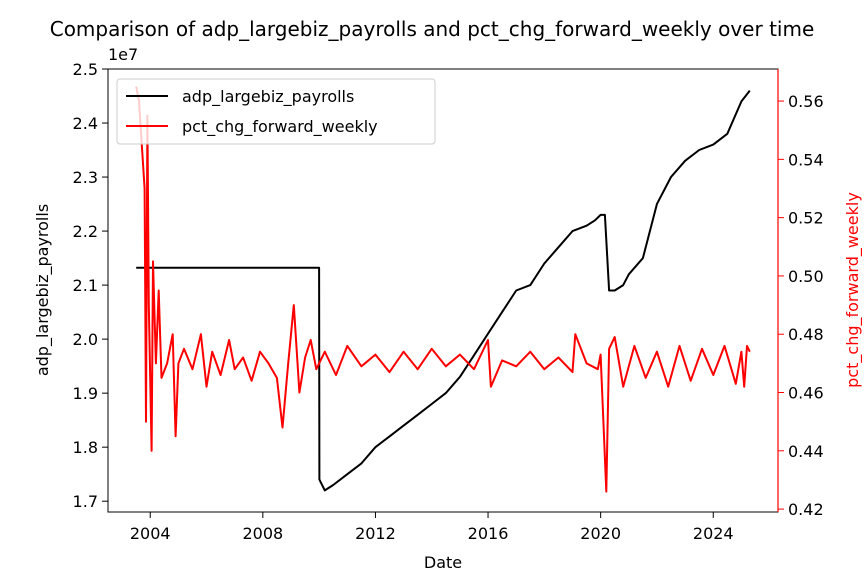  I want to click on y-left-tick-label: 1.8, so click(85, 447).